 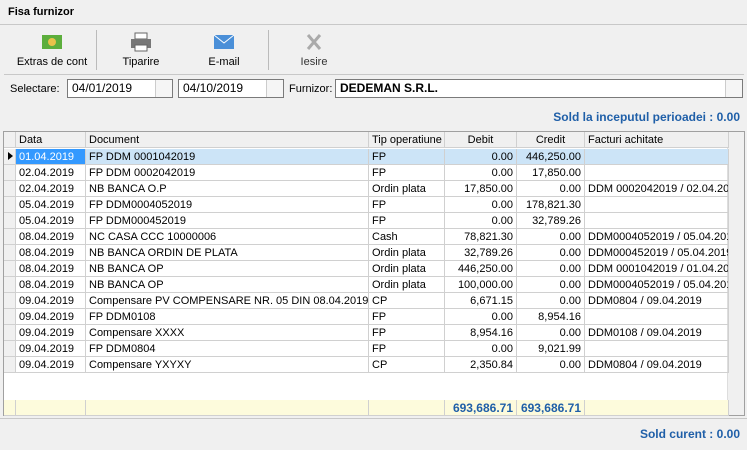 I want to click on column-header: Document, so click(x=227, y=140).